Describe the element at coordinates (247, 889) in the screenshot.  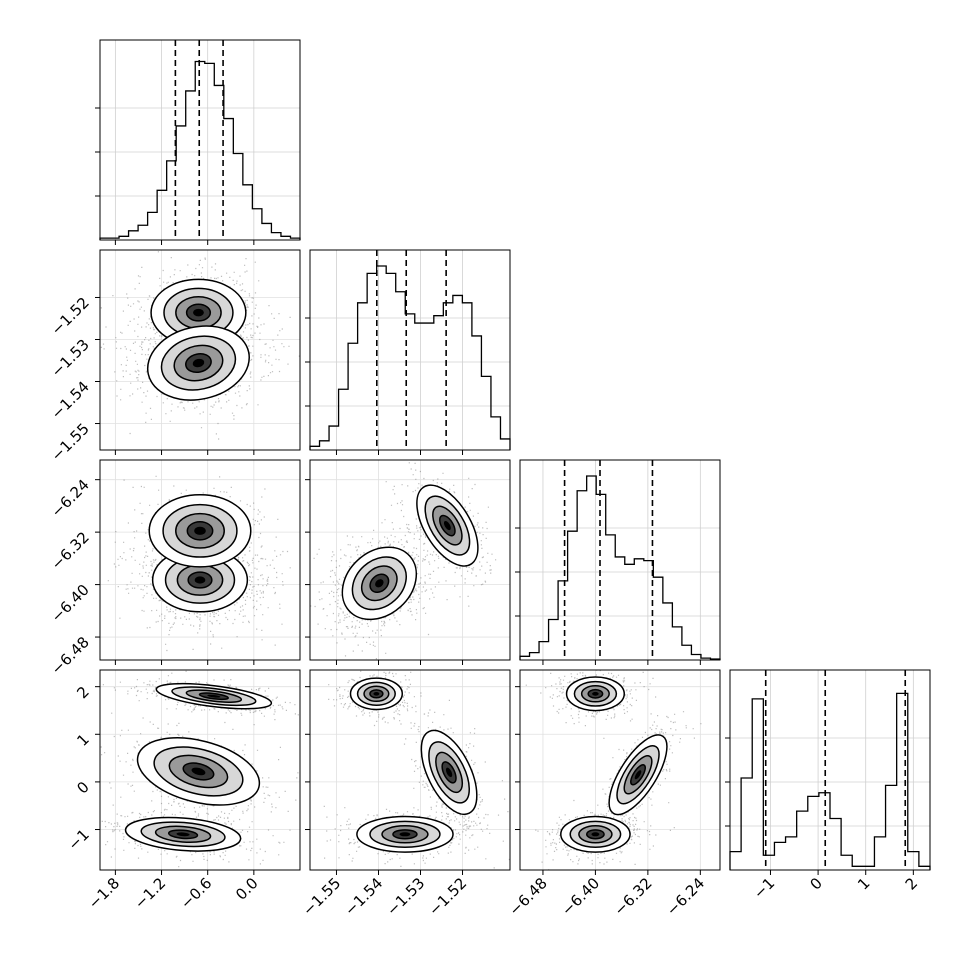
I see `x-tick-label: 0.0` at that location.